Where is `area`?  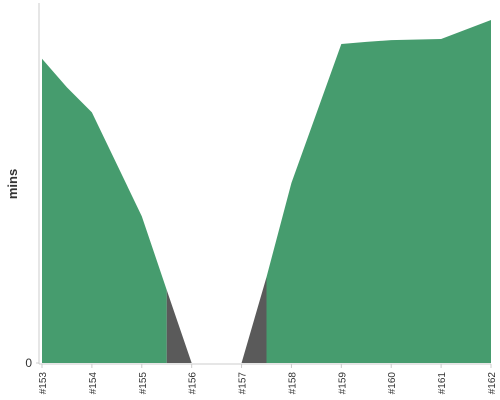 area is located at coordinates (216, 320).